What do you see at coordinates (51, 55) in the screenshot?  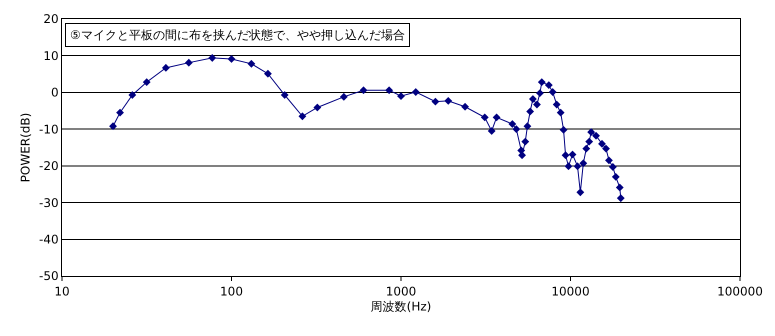 I see `y-tick-label: 10` at bounding box center [51, 55].